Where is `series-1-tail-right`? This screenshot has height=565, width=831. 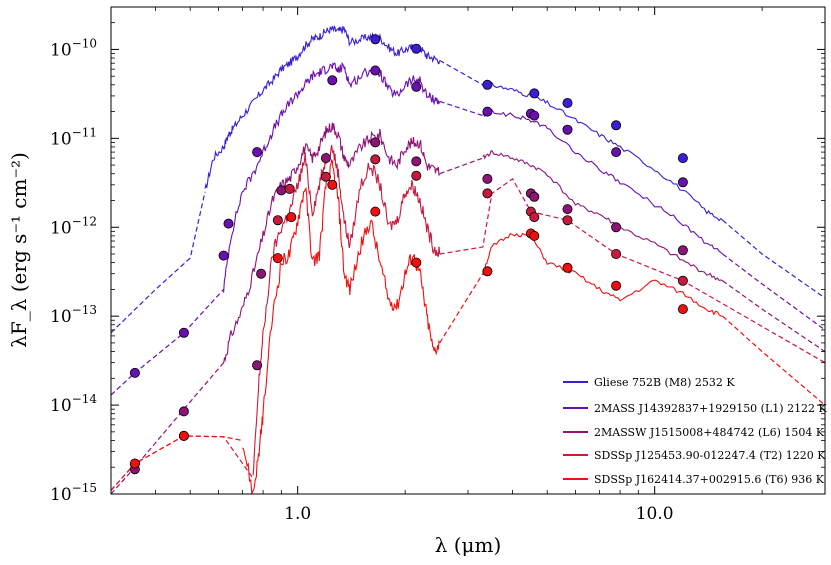 series-1-tail-right is located at coordinates (773, 292).